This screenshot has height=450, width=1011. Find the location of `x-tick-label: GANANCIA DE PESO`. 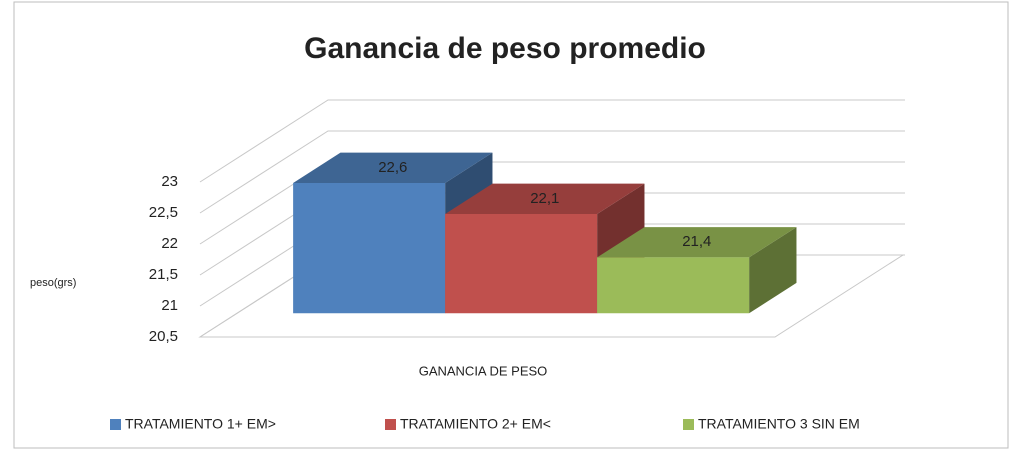

x-tick-label: GANANCIA DE PESO is located at coordinates (483, 370).